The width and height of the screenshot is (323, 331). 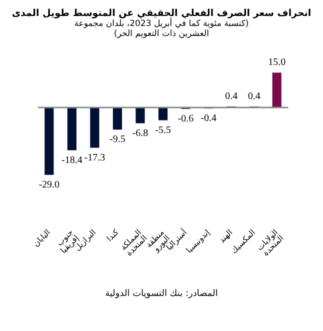 I want to click on text: المصادر: بنك التسويات الدولية, so click(x=161, y=294).